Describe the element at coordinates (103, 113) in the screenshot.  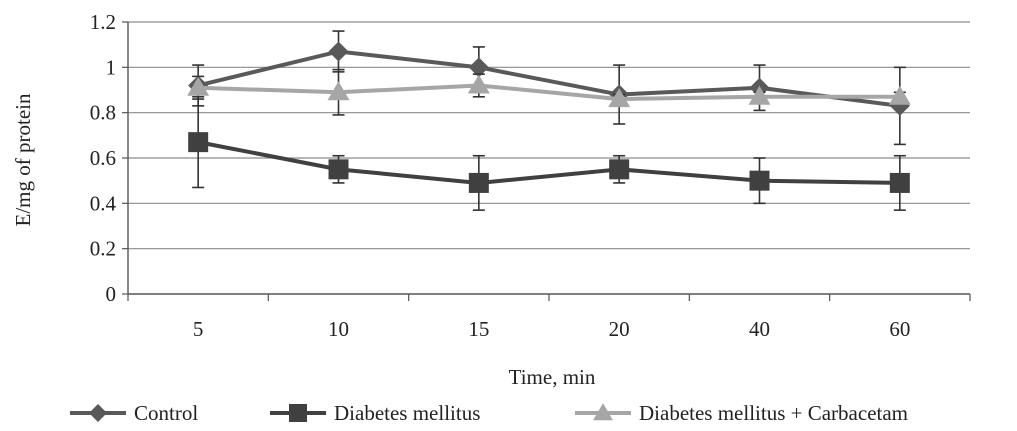
I see `y-tick-label: 0.8` at that location.